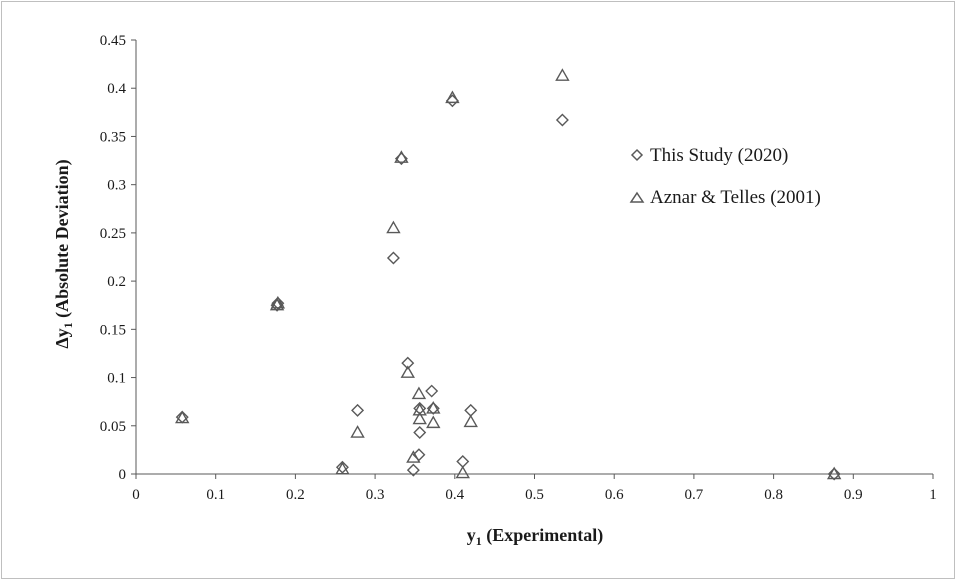 Image resolution: width=958 pixels, height=582 pixels. Describe the element at coordinates (63, 253) in the screenshot. I see `y-axis-title: Δy1 (Absolute Deviation)` at that location.